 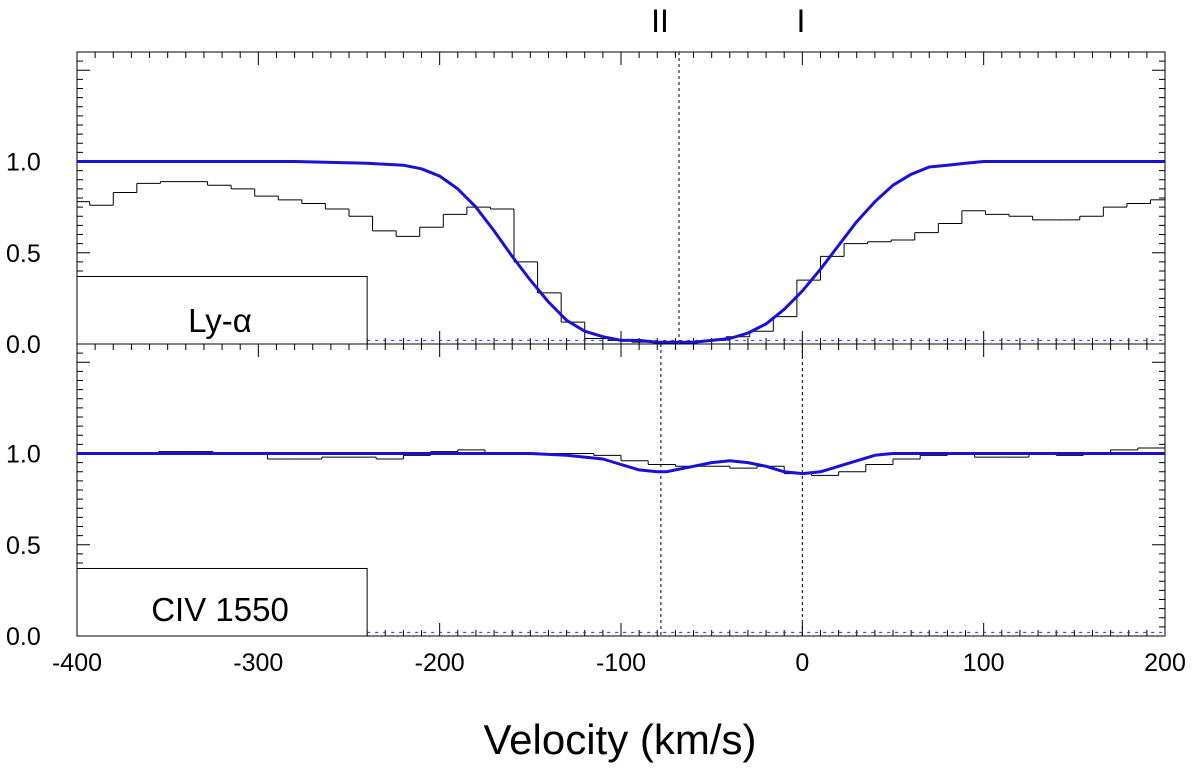 I want to click on civ-ytick-label: 1.0, so click(x=23, y=455).